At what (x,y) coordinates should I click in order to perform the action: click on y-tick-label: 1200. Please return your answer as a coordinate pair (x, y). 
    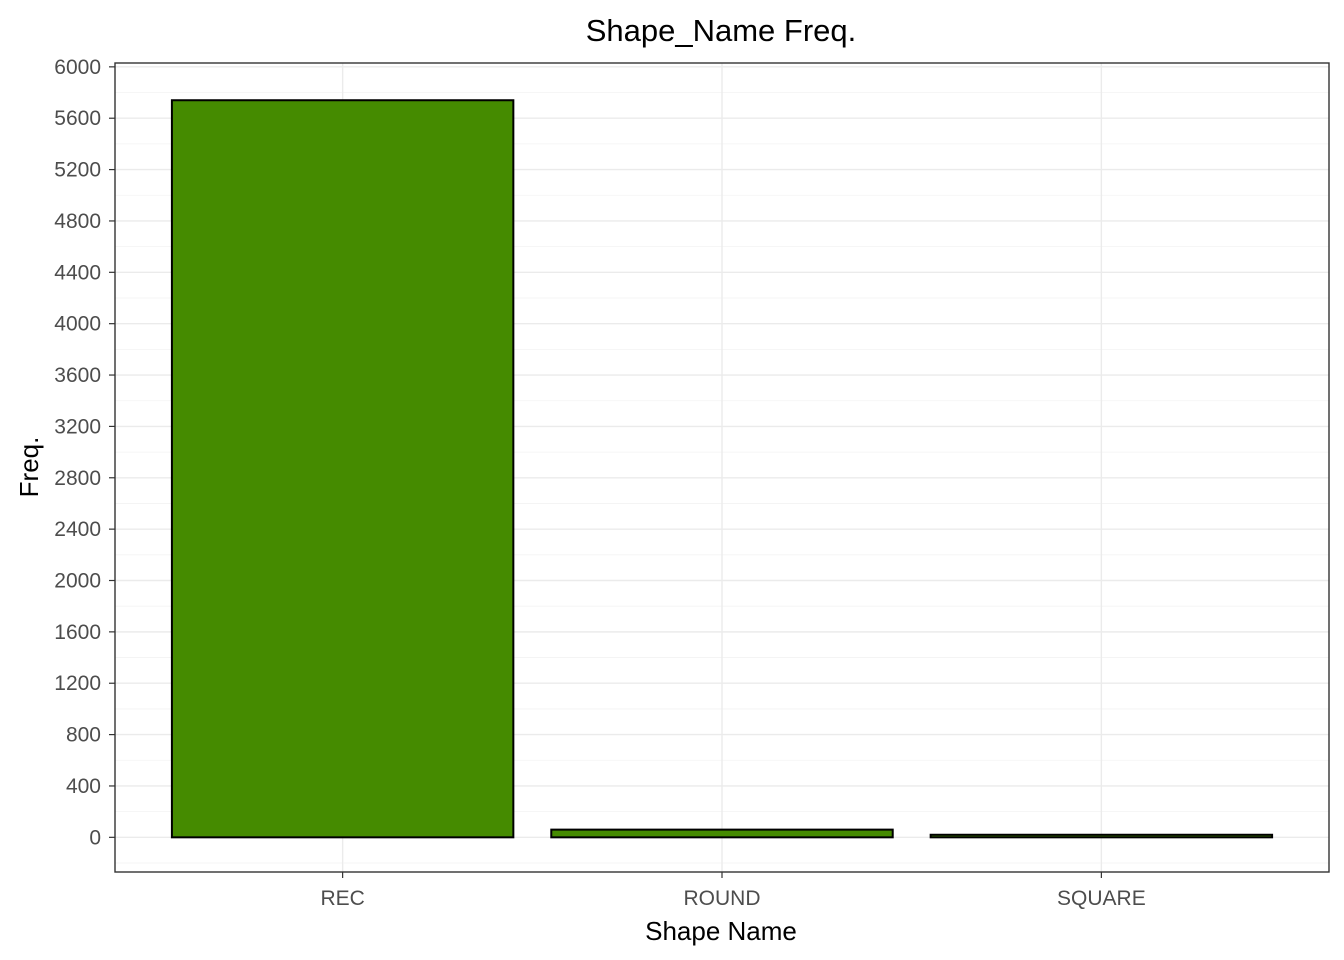
    Looking at the image, I should click on (77, 683).